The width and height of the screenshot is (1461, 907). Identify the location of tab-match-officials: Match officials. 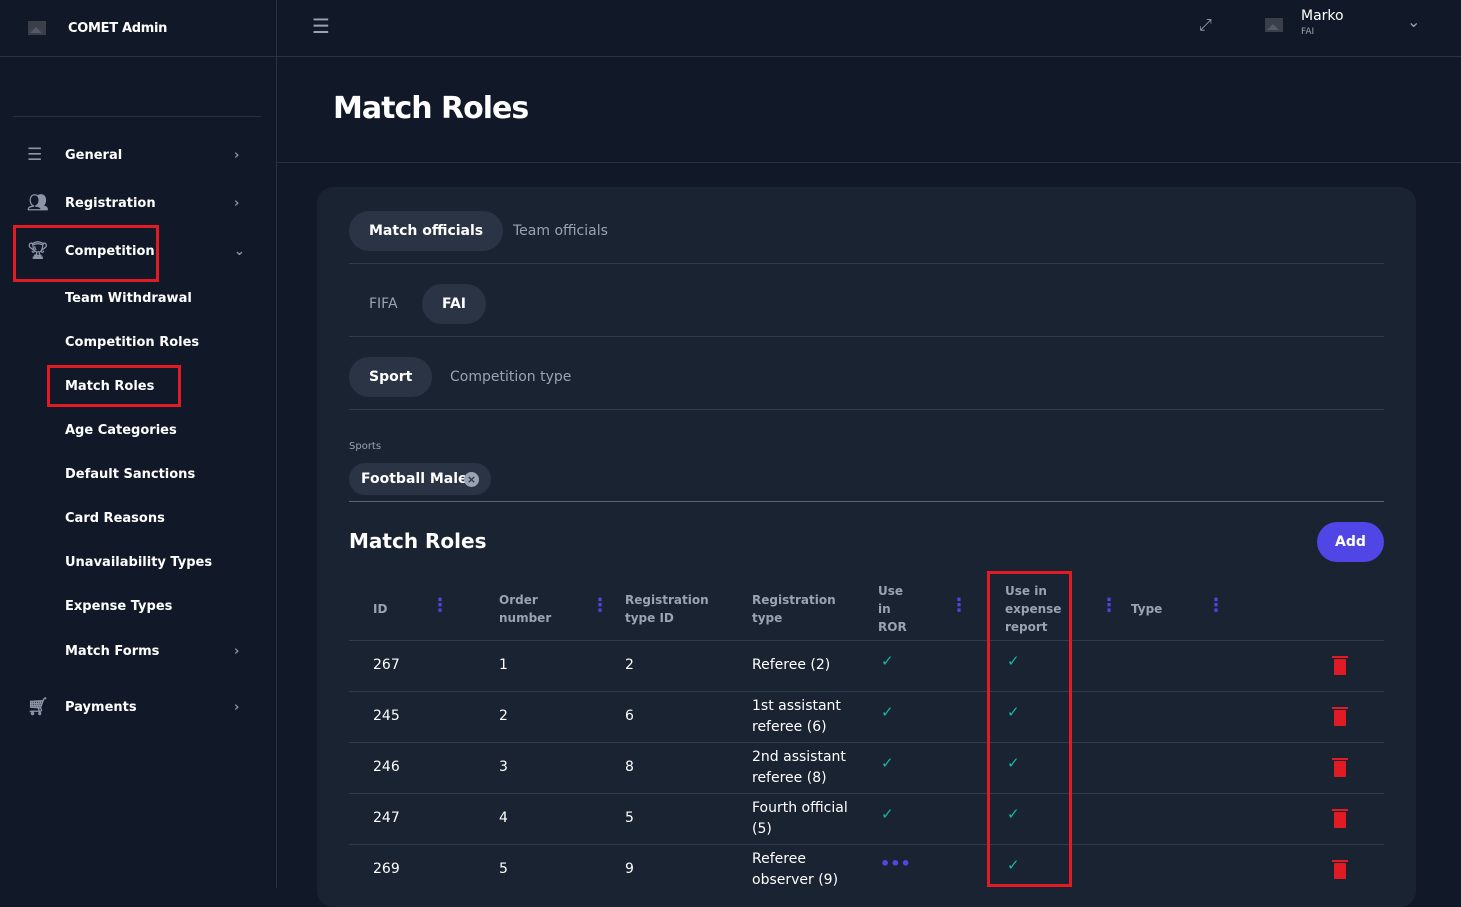
(426, 231).